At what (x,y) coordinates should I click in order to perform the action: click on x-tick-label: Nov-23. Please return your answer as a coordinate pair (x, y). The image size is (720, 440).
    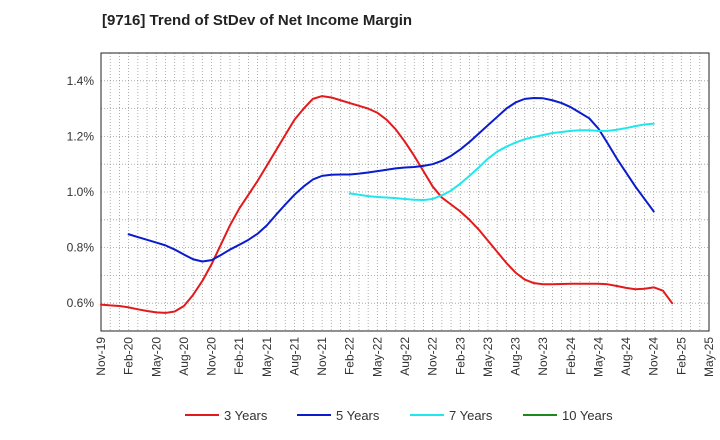
    Looking at the image, I should click on (543, 356).